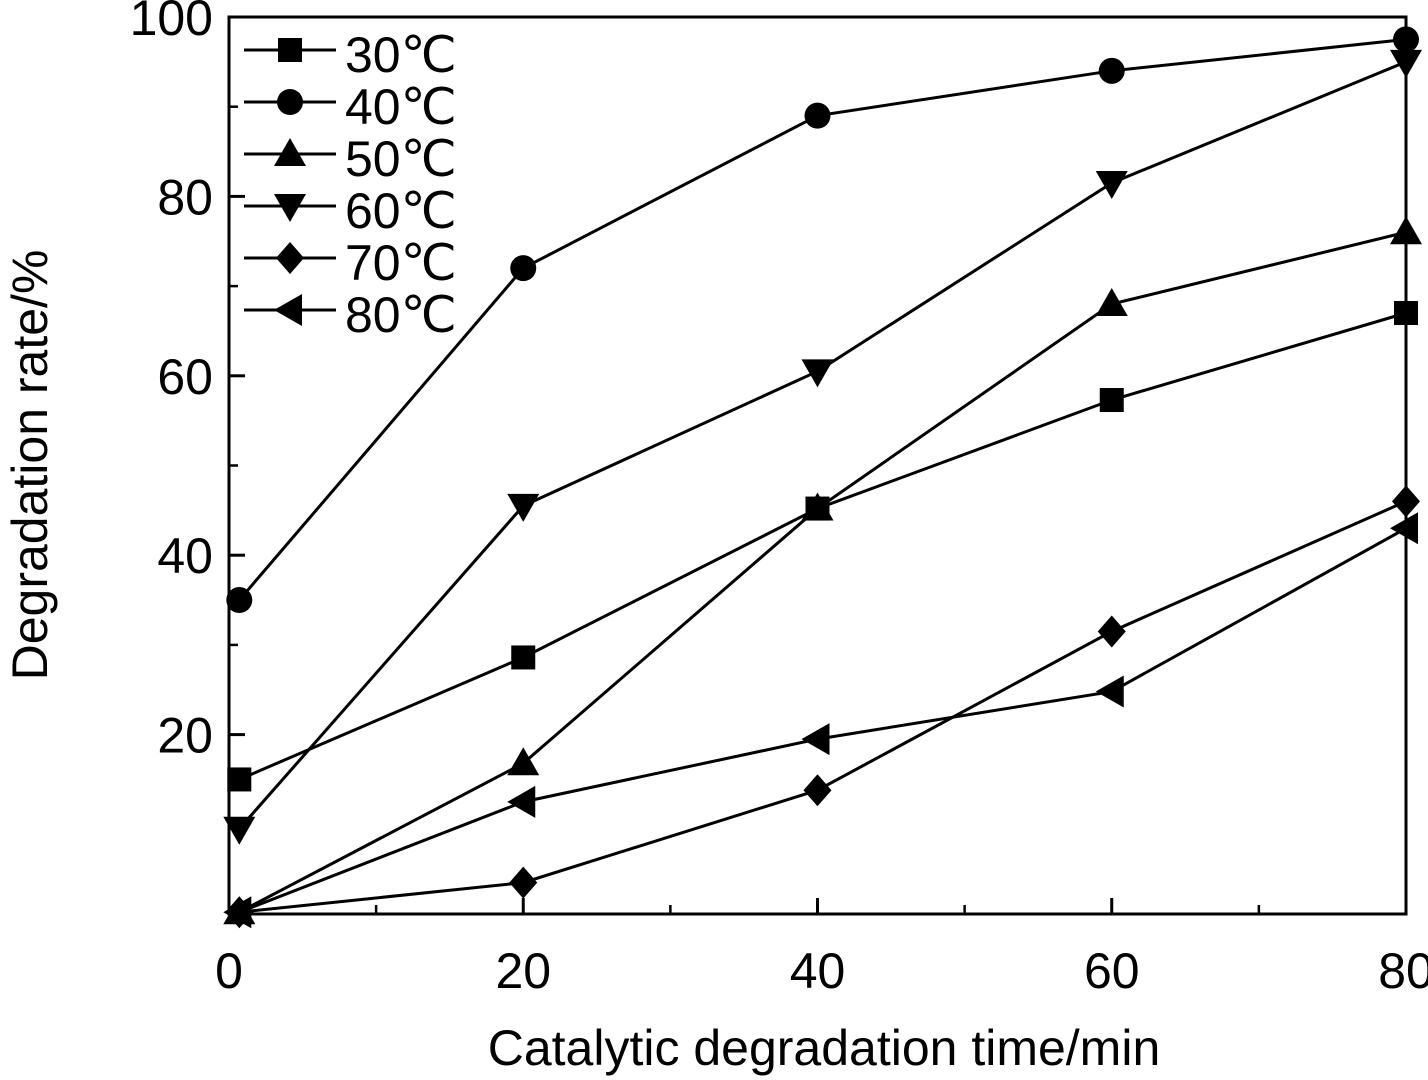  Describe the element at coordinates (401, 263) in the screenshot. I see `legend-label: 70℃` at that location.